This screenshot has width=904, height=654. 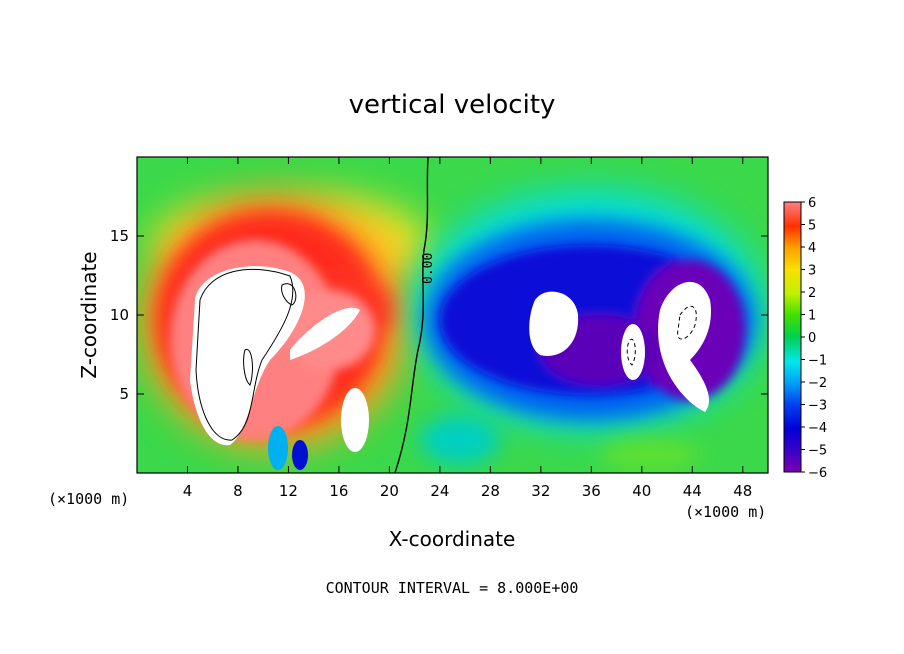 I want to click on colorbar-tick-label: 0, so click(x=812, y=338).